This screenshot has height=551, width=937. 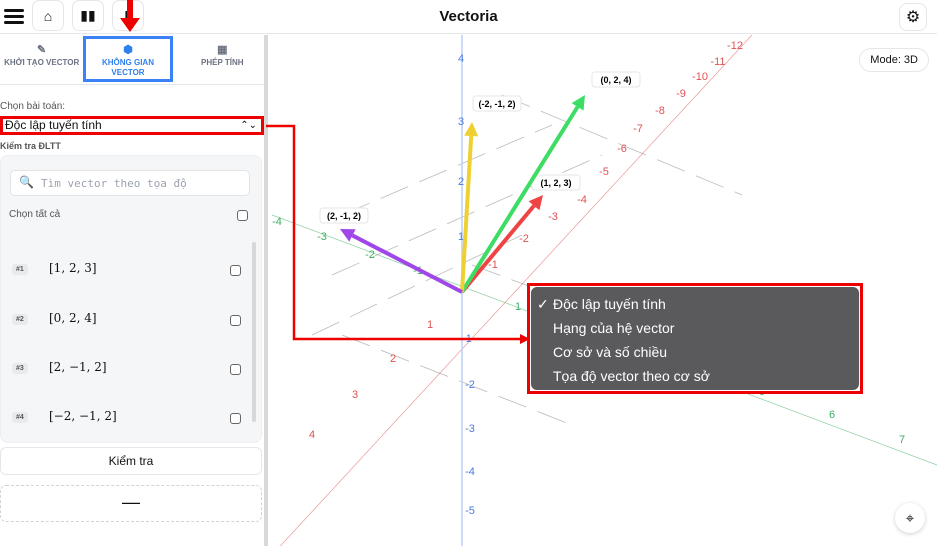 What do you see at coordinates (695, 304) in the screenshot?
I see `menu-item: ✓ Độc lập tuyến tính` at bounding box center [695, 304].